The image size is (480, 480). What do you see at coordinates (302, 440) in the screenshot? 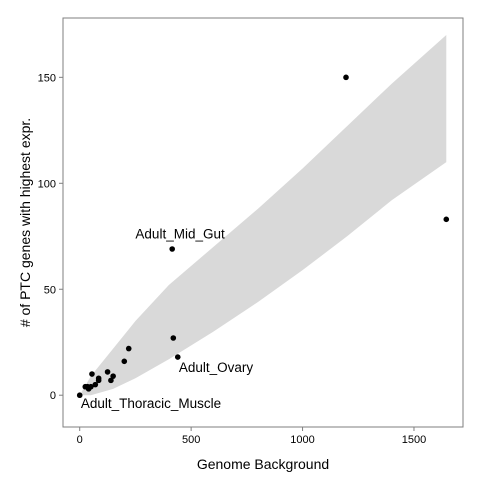
I see `x-tick-label: 1000` at bounding box center [302, 440].